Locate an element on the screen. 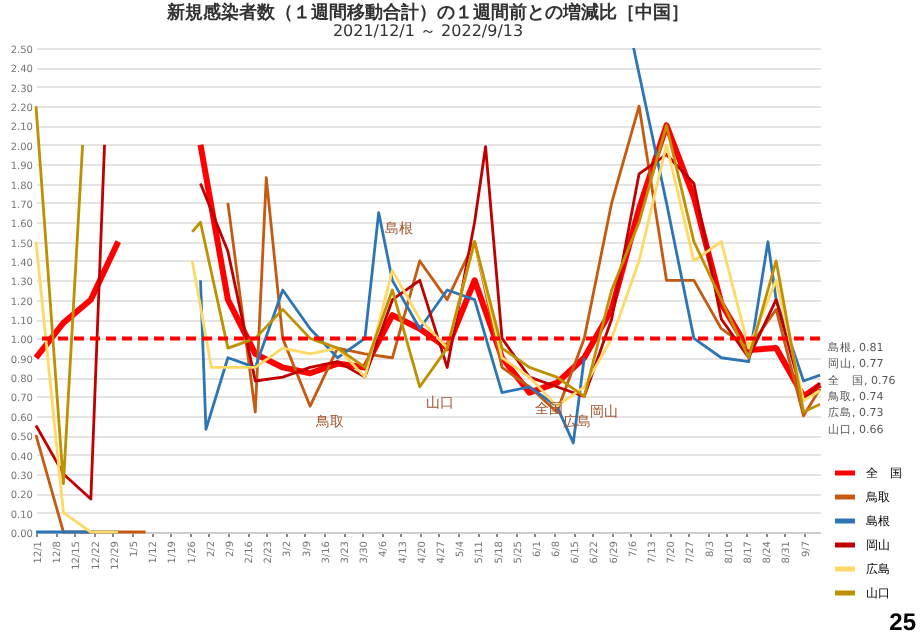  chart-subtitle: 2021/12/1 ～ 2022/9/13 is located at coordinates (428, 31).